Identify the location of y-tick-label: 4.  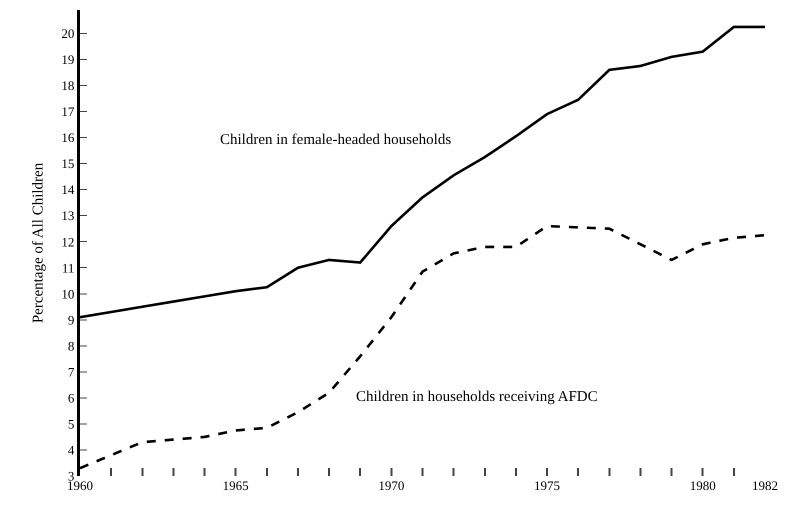
(71, 450).